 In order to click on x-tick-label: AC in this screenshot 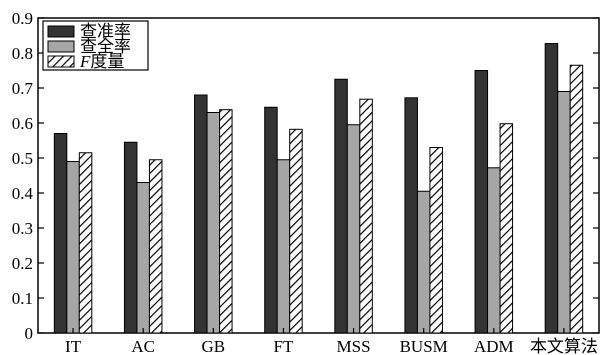, I will do `click(143, 346)`.